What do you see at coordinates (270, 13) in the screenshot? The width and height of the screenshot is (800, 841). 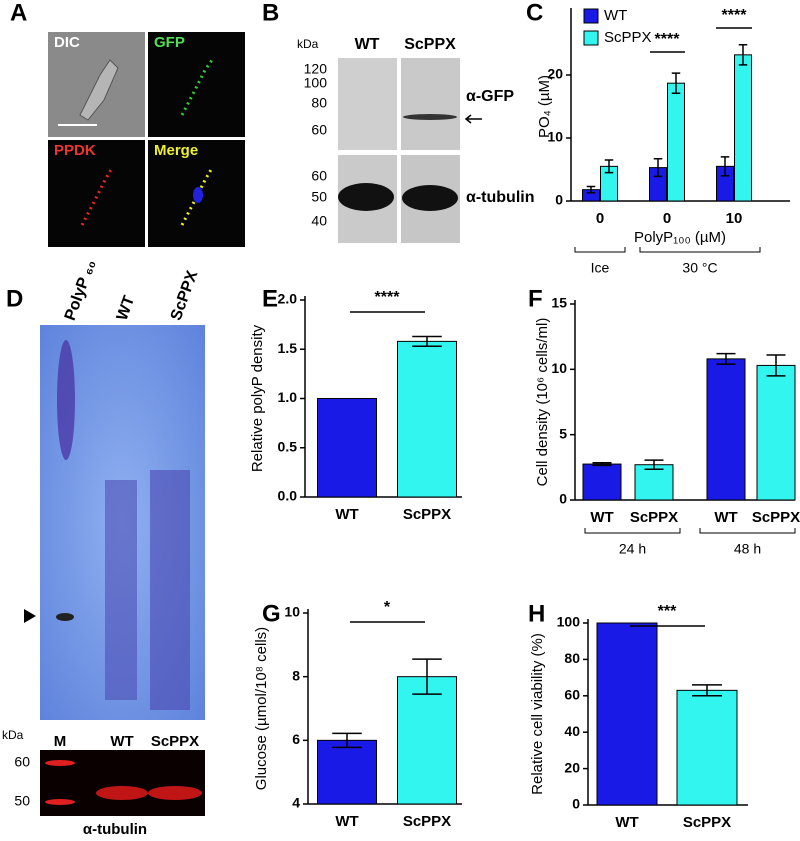 I see `panel-label: B` at bounding box center [270, 13].